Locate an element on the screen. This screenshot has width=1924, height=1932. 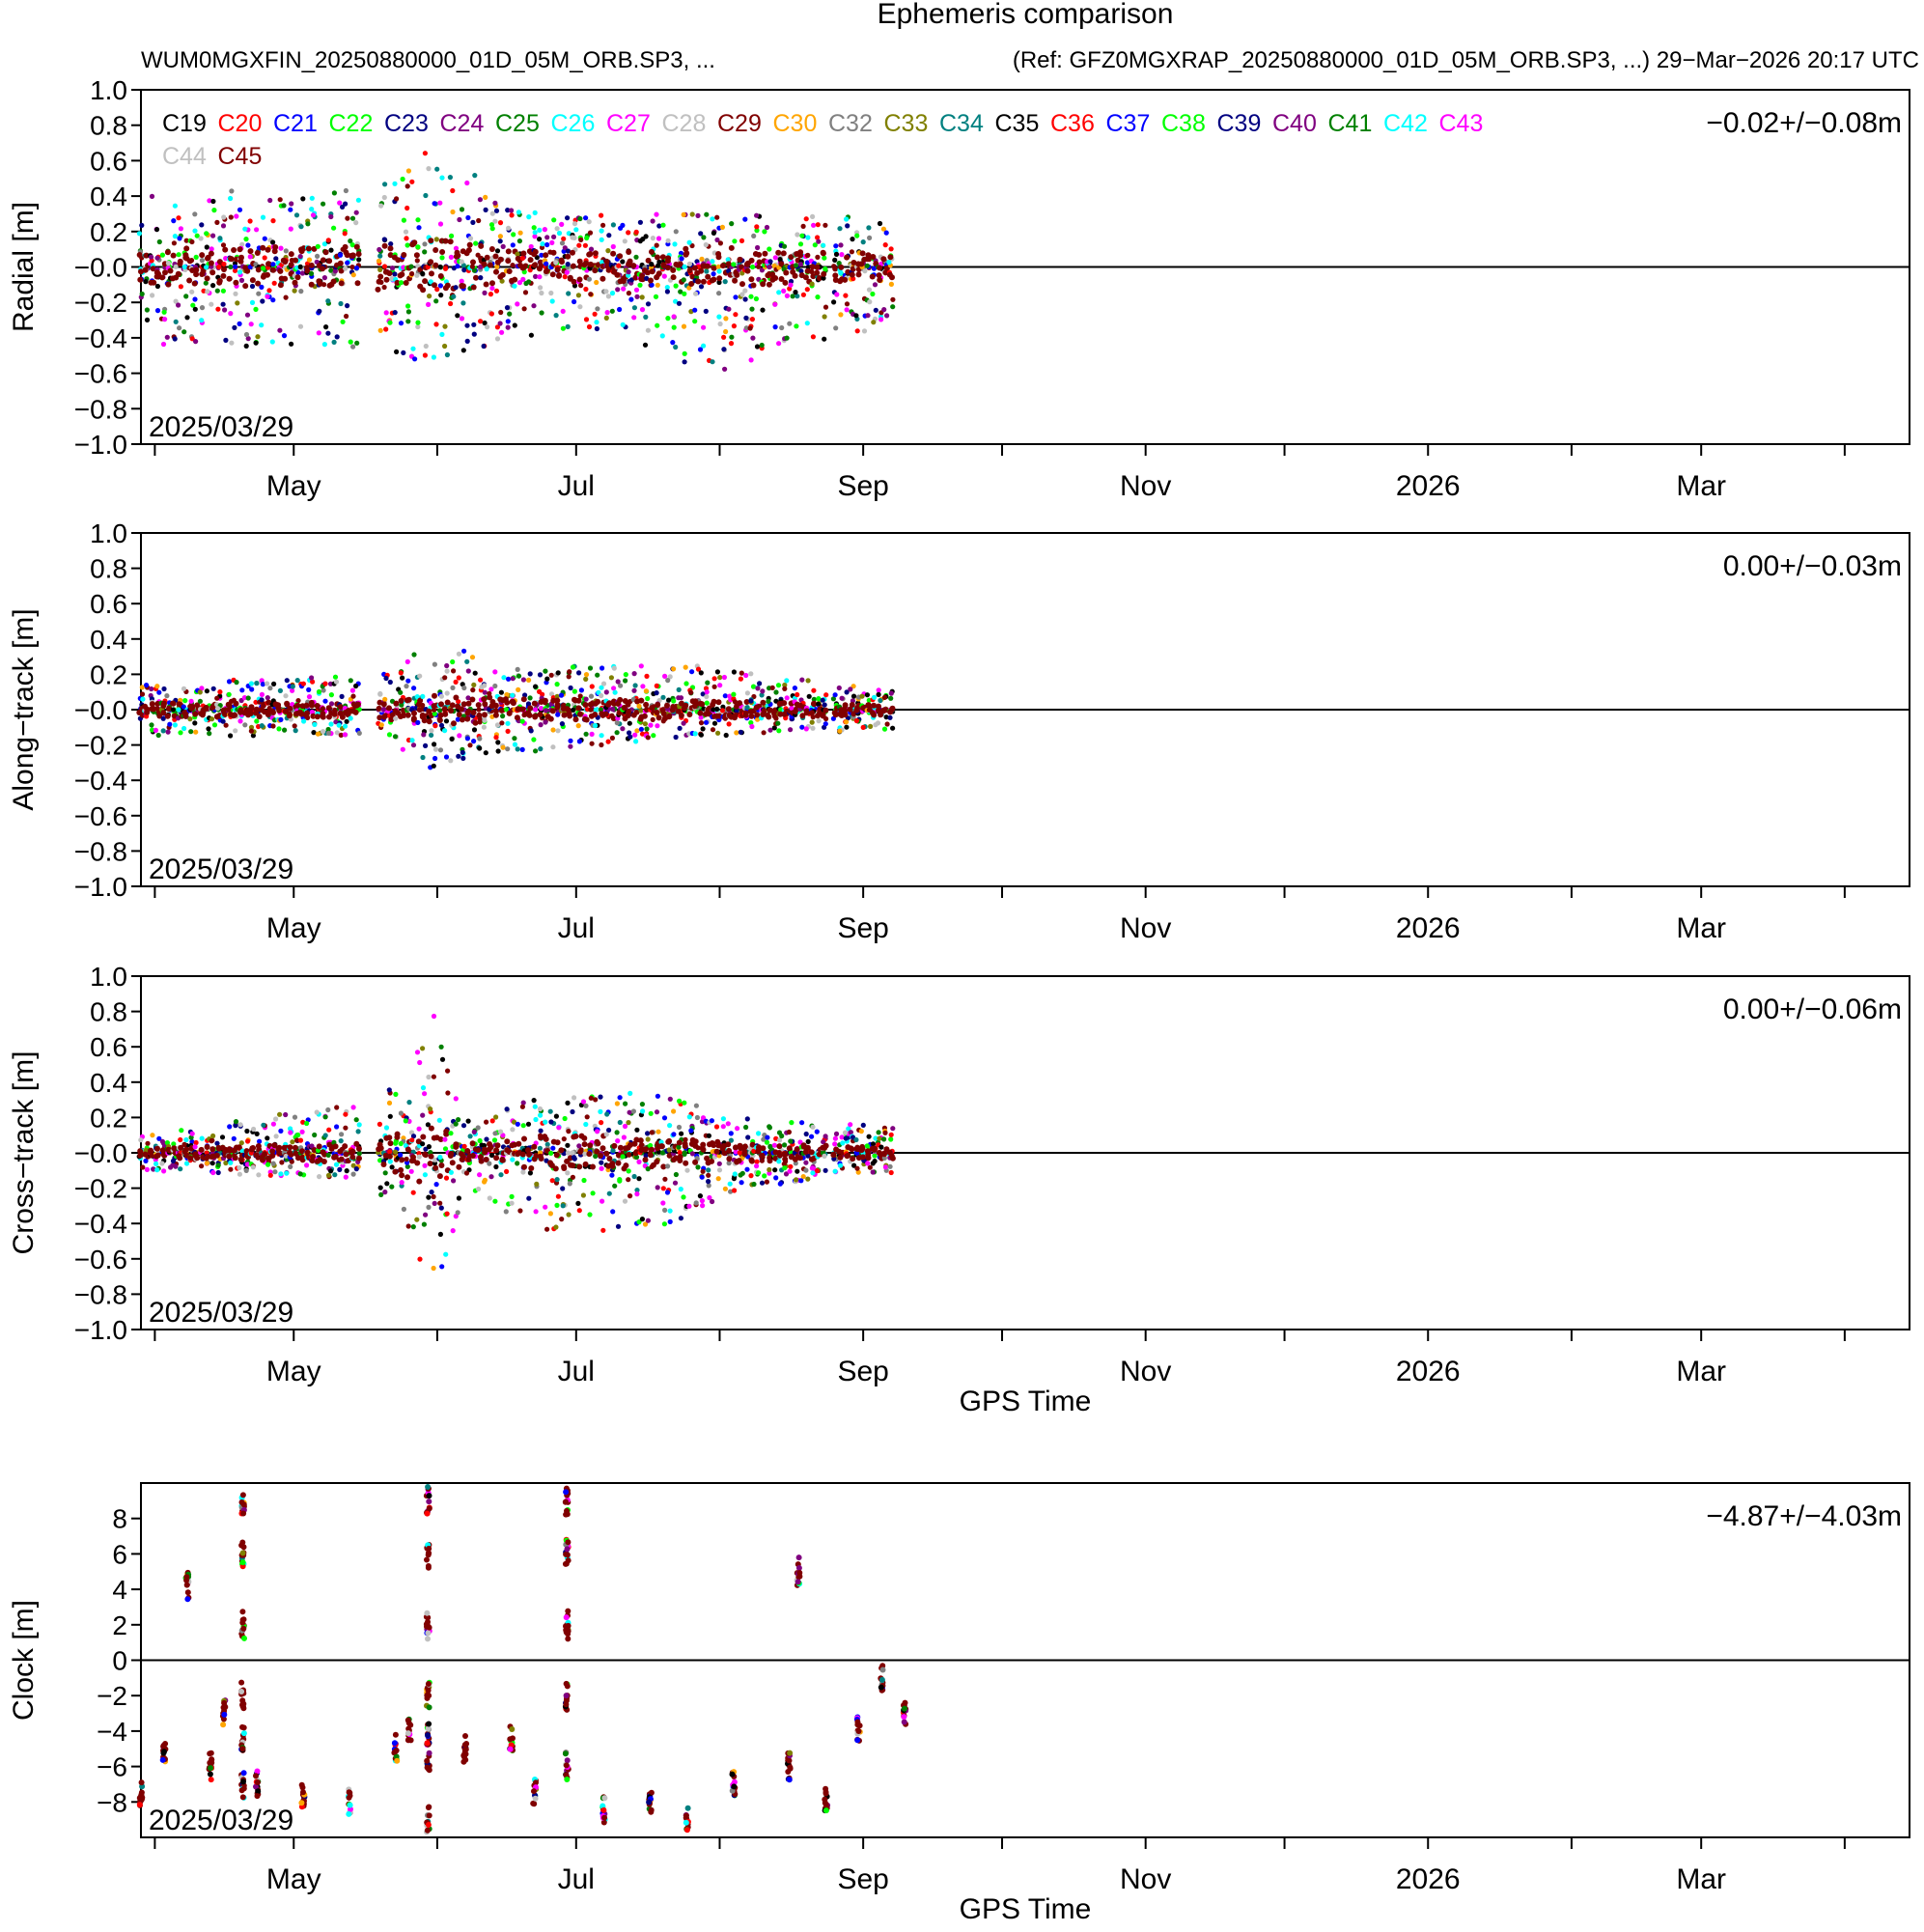
y-tick-label: −0.6 is located at coordinates (100, 374).